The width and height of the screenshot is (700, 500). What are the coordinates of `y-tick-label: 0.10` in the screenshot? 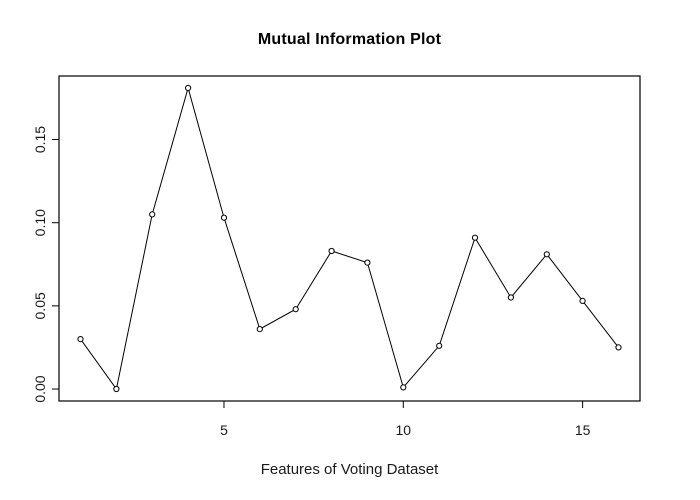 It's located at (40, 222).